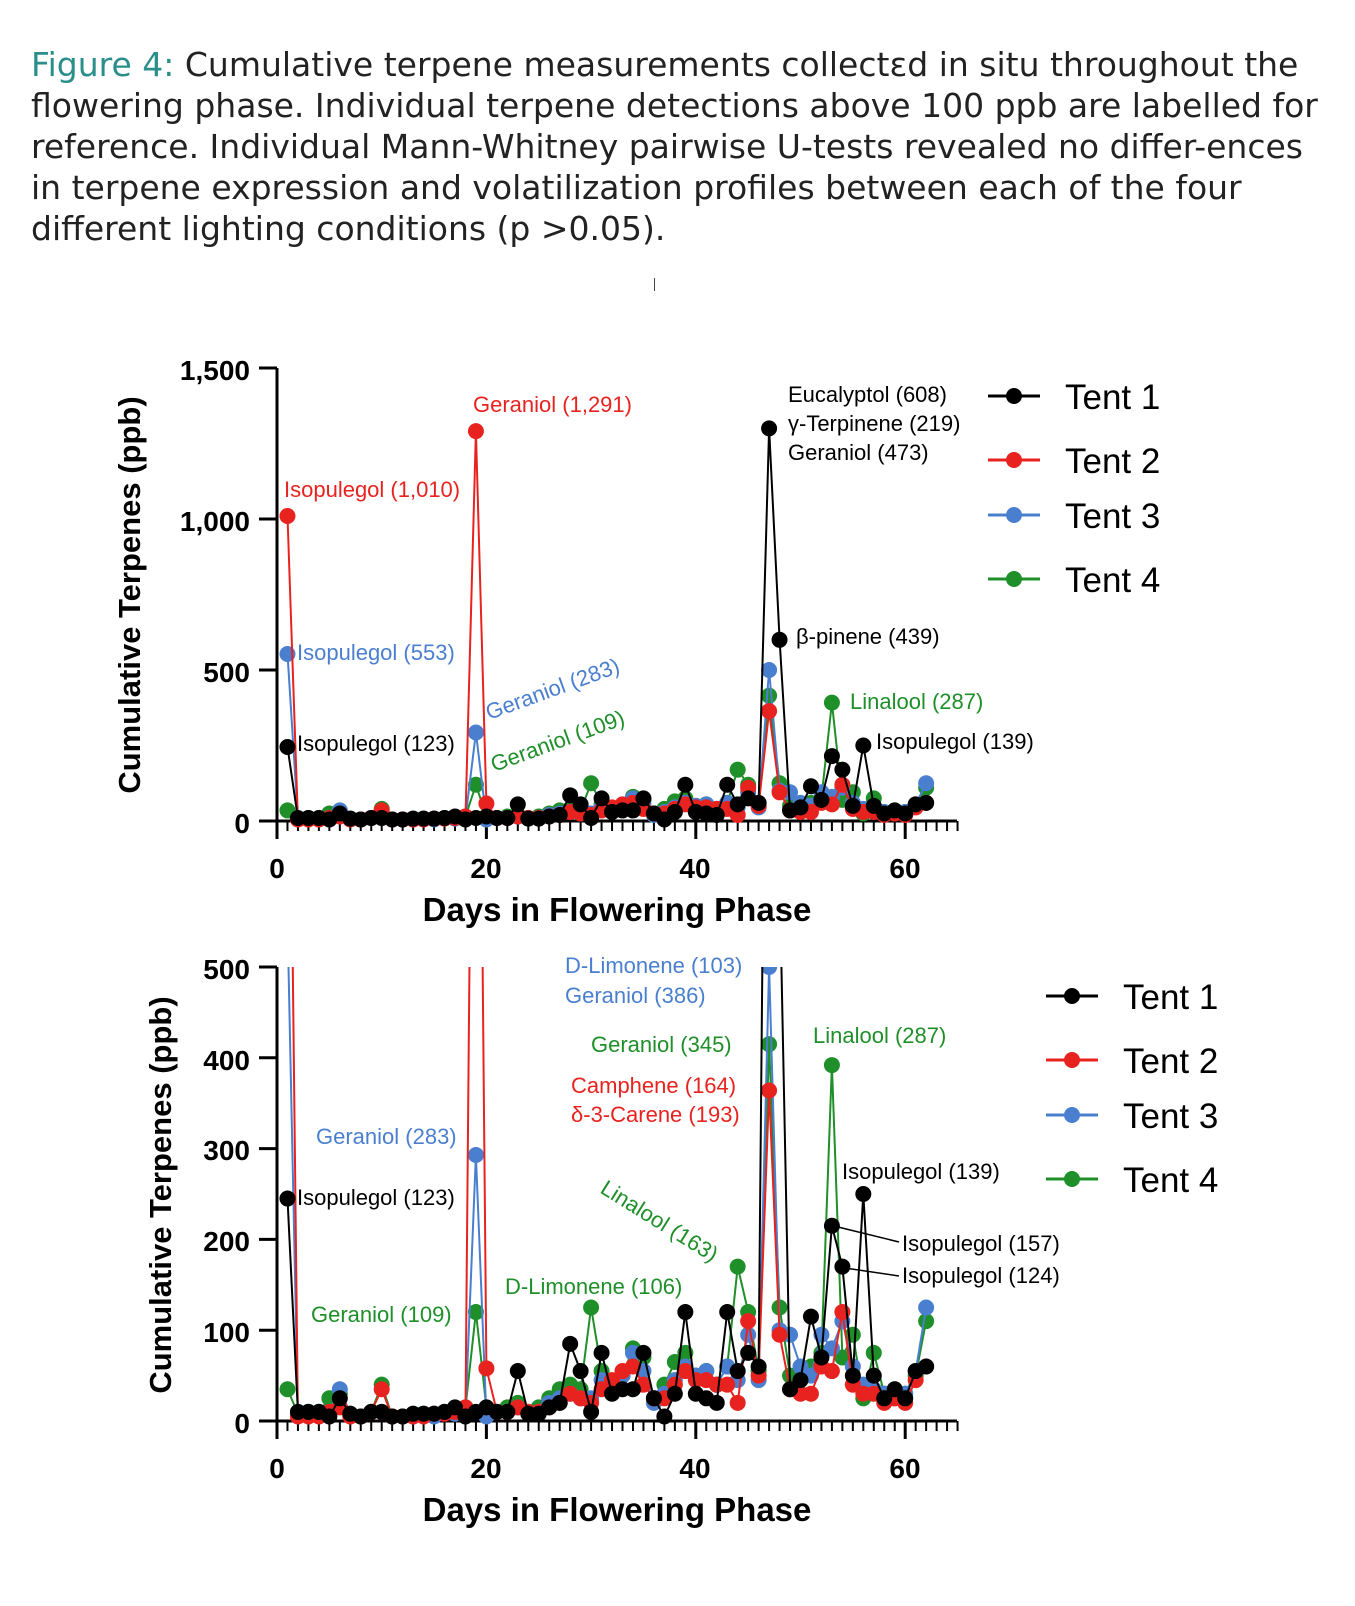 This screenshot has height=1606, width=1355. Describe the element at coordinates (1170, 997) in the screenshot. I see `legend-label: Tent 1` at that location.